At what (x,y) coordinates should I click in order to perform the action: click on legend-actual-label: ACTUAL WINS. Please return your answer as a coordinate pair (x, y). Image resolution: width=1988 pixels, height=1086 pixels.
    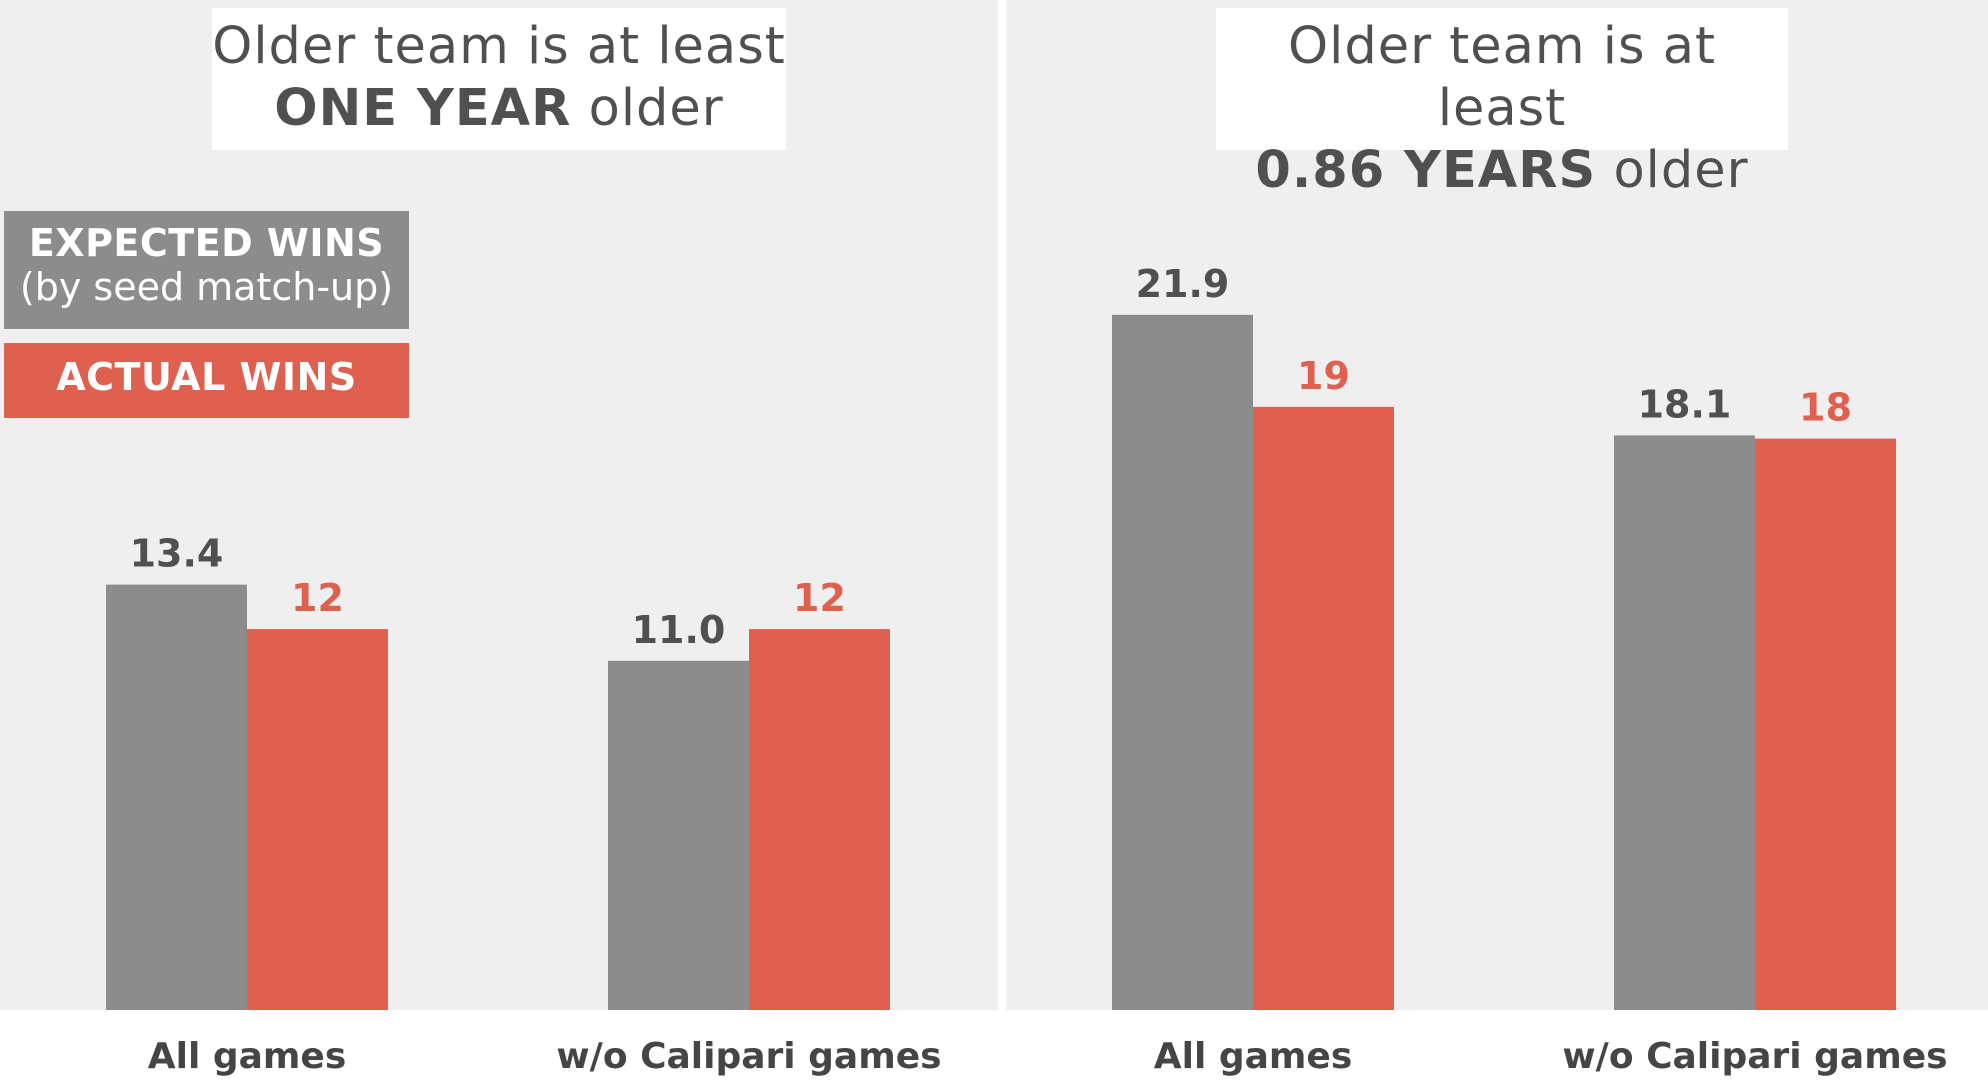
    Looking at the image, I should click on (206, 377).